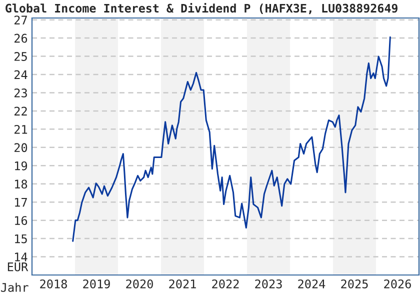 The image size is (420, 300). What do you see at coordinates (20, 111) in the screenshot?
I see `y-tick-label: 22` at bounding box center [20, 111].